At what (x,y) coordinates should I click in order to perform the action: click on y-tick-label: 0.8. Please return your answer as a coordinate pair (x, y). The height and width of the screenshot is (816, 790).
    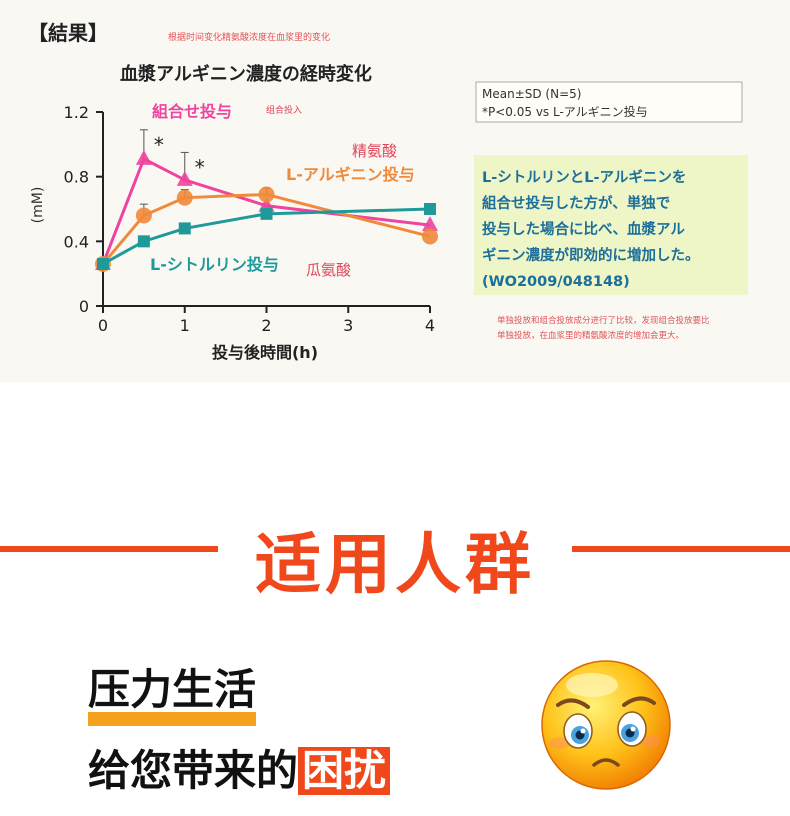
    Looking at the image, I should click on (76, 177).